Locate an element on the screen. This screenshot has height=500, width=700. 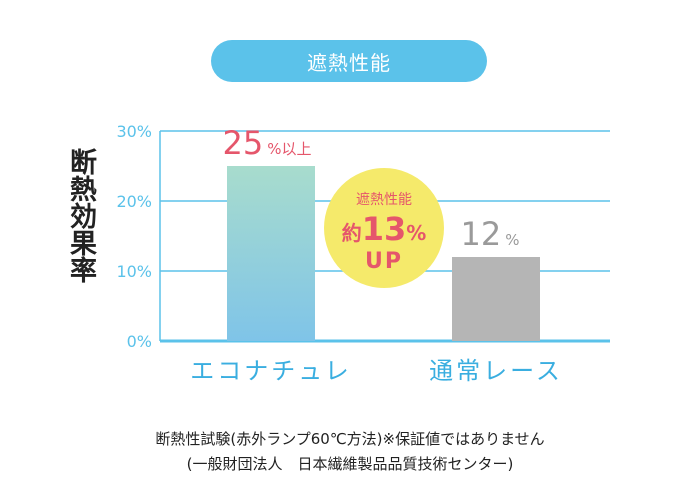
y-tick-label: 0% is located at coordinates (139, 341).